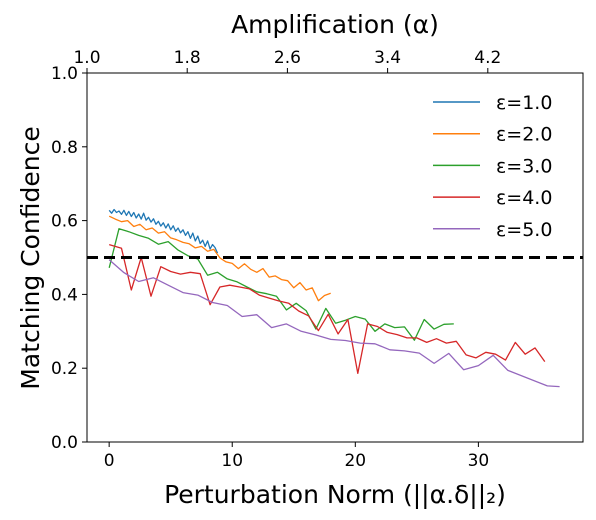  Describe the element at coordinates (64, 295) in the screenshot. I see `y-tick-label: 0.4` at that location.